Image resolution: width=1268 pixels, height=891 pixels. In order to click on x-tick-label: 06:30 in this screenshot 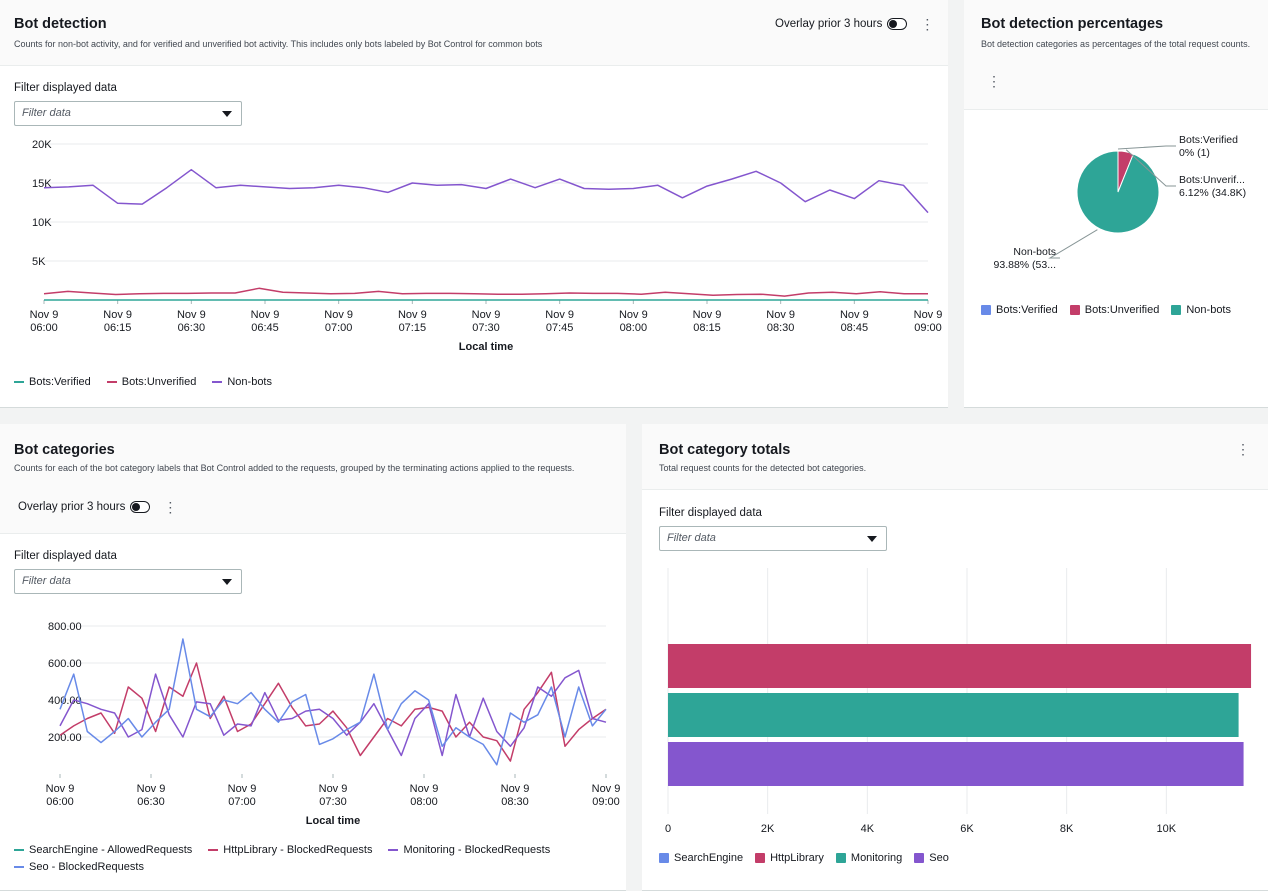, I will do `click(151, 802)`.